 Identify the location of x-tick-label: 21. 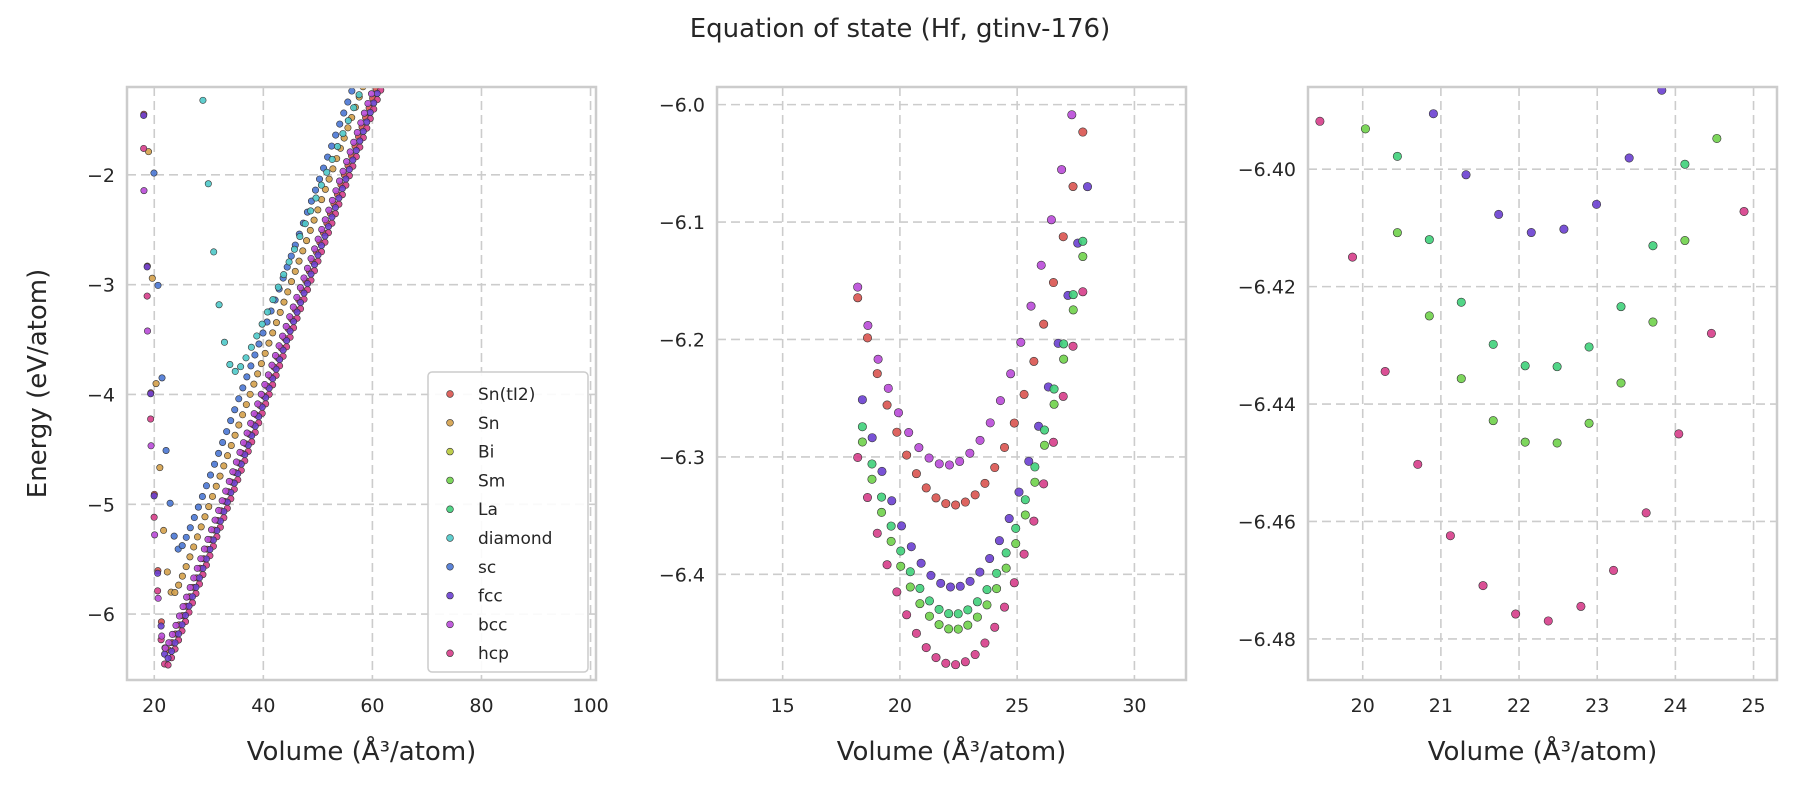
(1441, 706).